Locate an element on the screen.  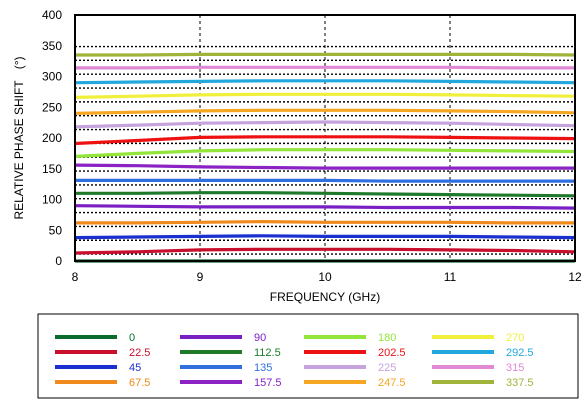
legend-label: 45 is located at coordinates (135, 368).